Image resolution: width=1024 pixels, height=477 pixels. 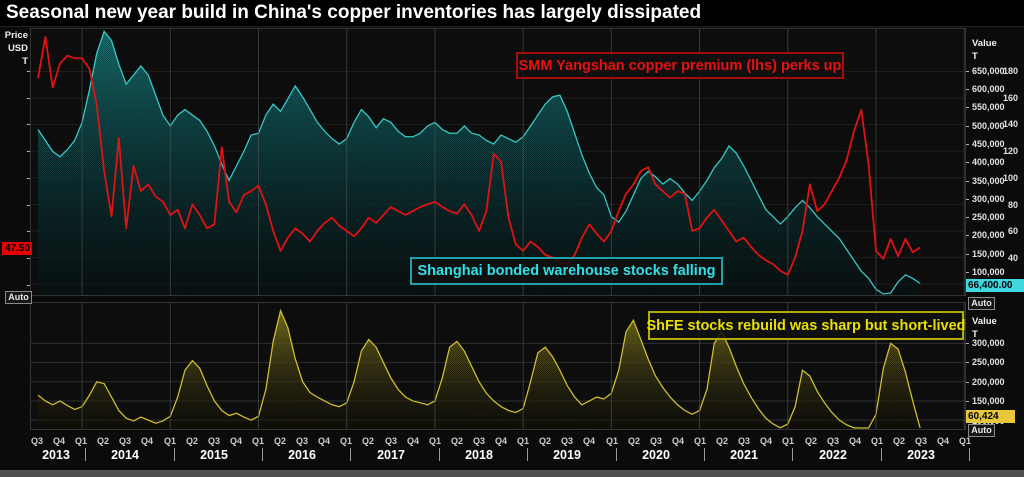 What do you see at coordinates (988, 71) in the screenshot?
I see `right-axis-tick-label: 650,000` at bounding box center [988, 71].